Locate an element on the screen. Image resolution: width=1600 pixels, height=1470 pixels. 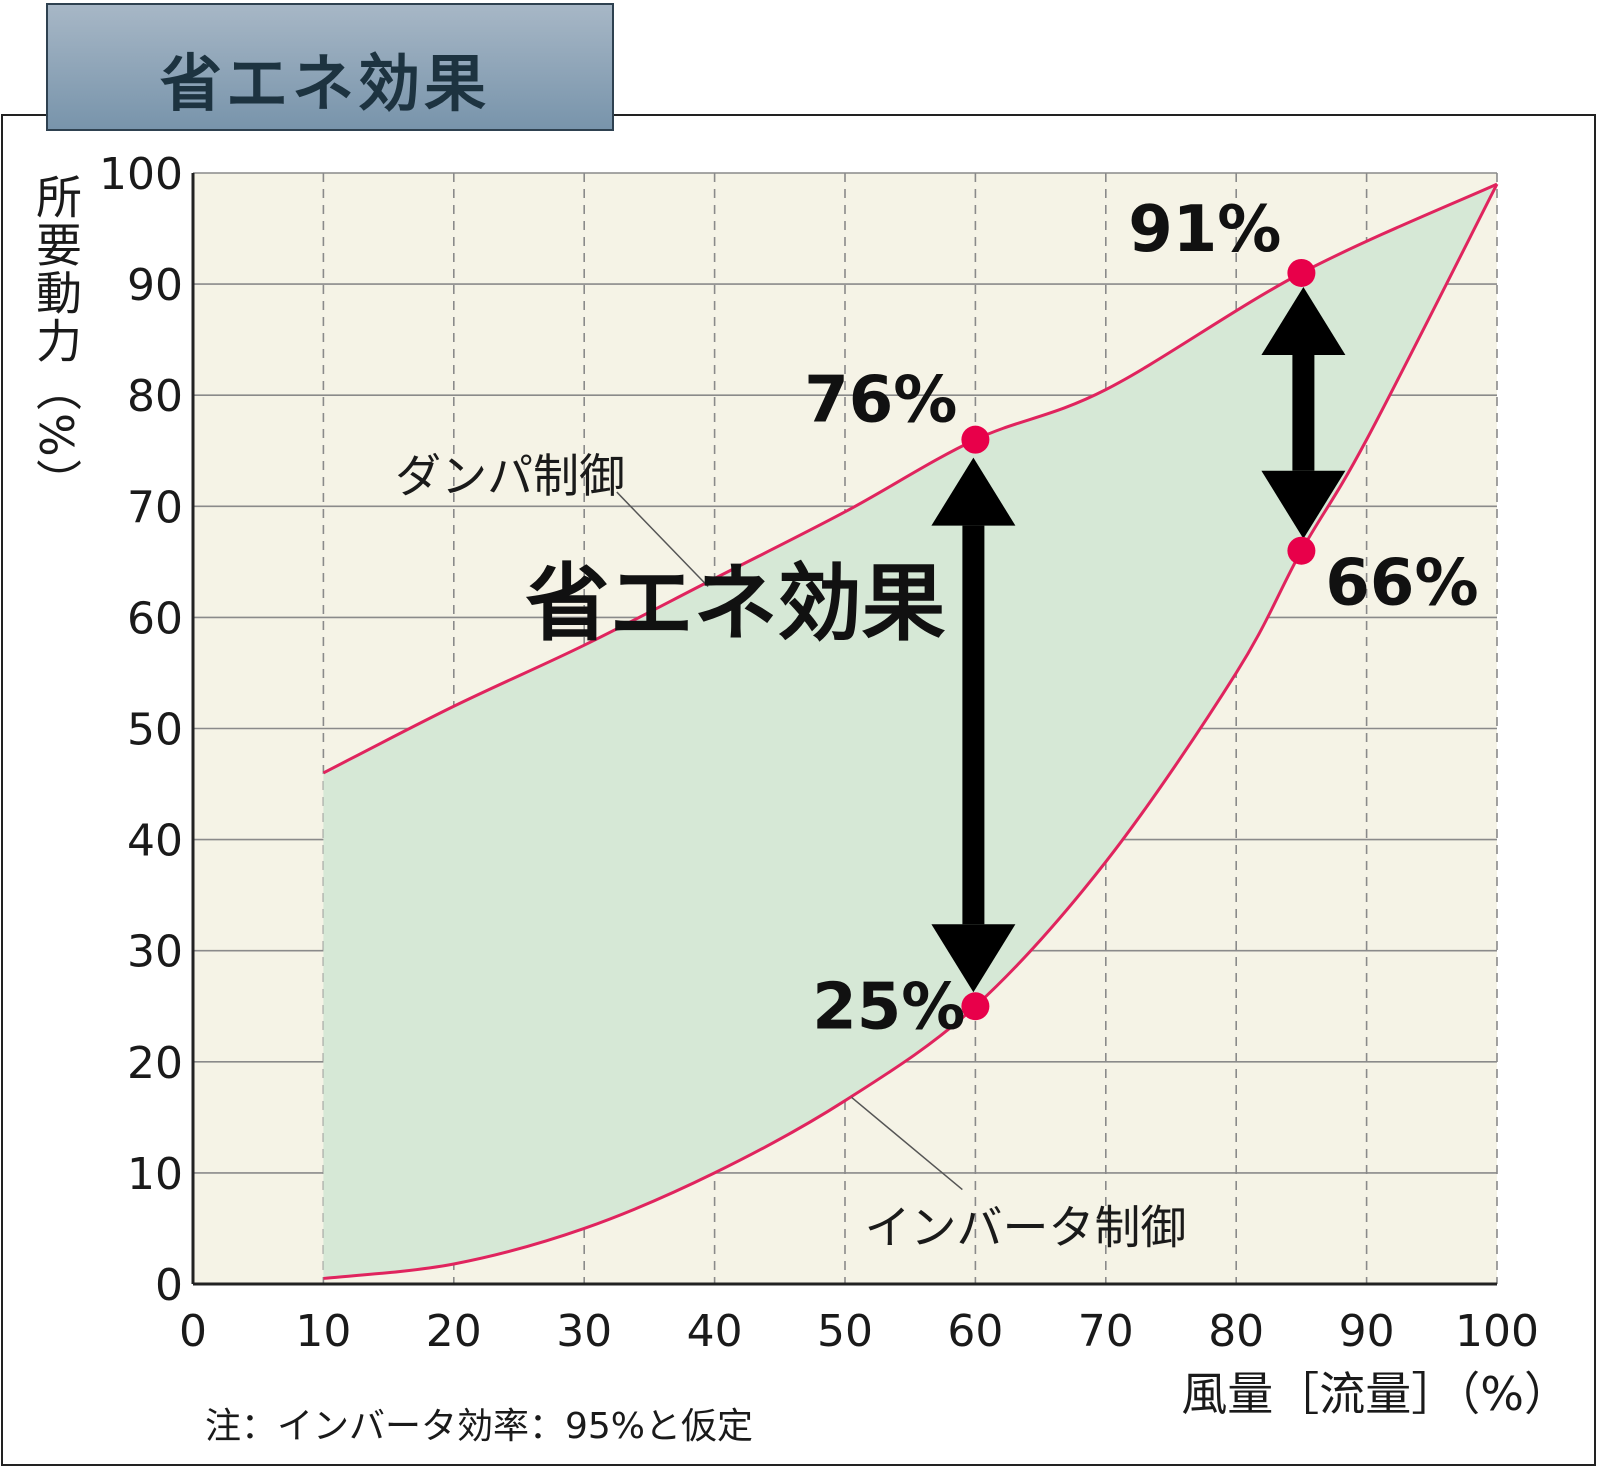
x-axis-title: 風量［流量］（%） is located at coordinates (1375, 1394).